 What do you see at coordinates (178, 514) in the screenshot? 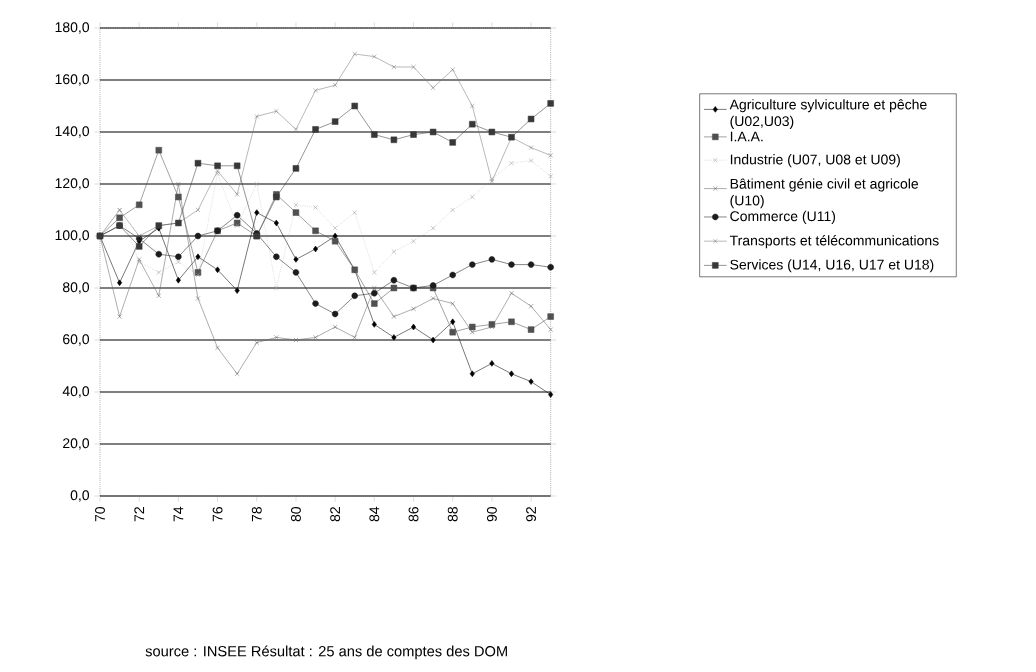
I see `x-tick-label: 74` at bounding box center [178, 514].